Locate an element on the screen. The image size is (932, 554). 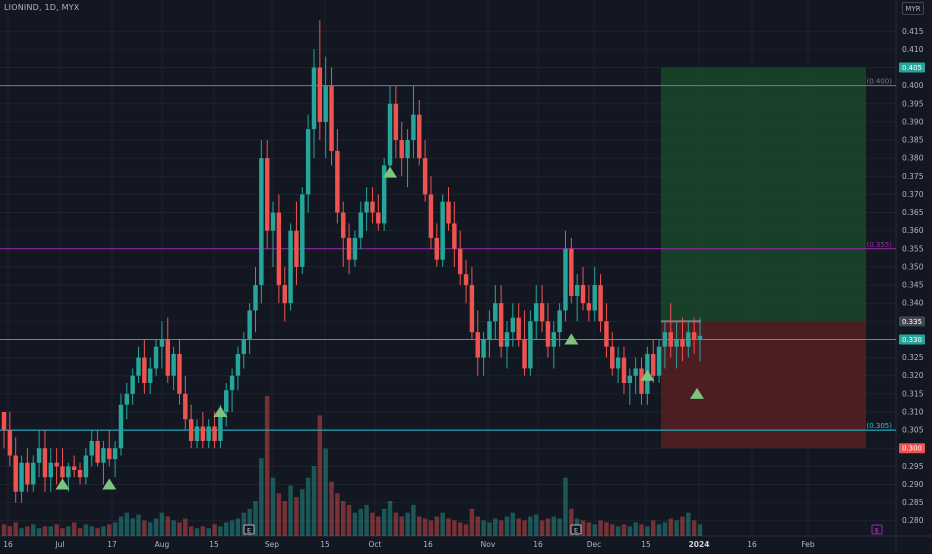
currency-button: MYR is located at coordinates (913, 8).